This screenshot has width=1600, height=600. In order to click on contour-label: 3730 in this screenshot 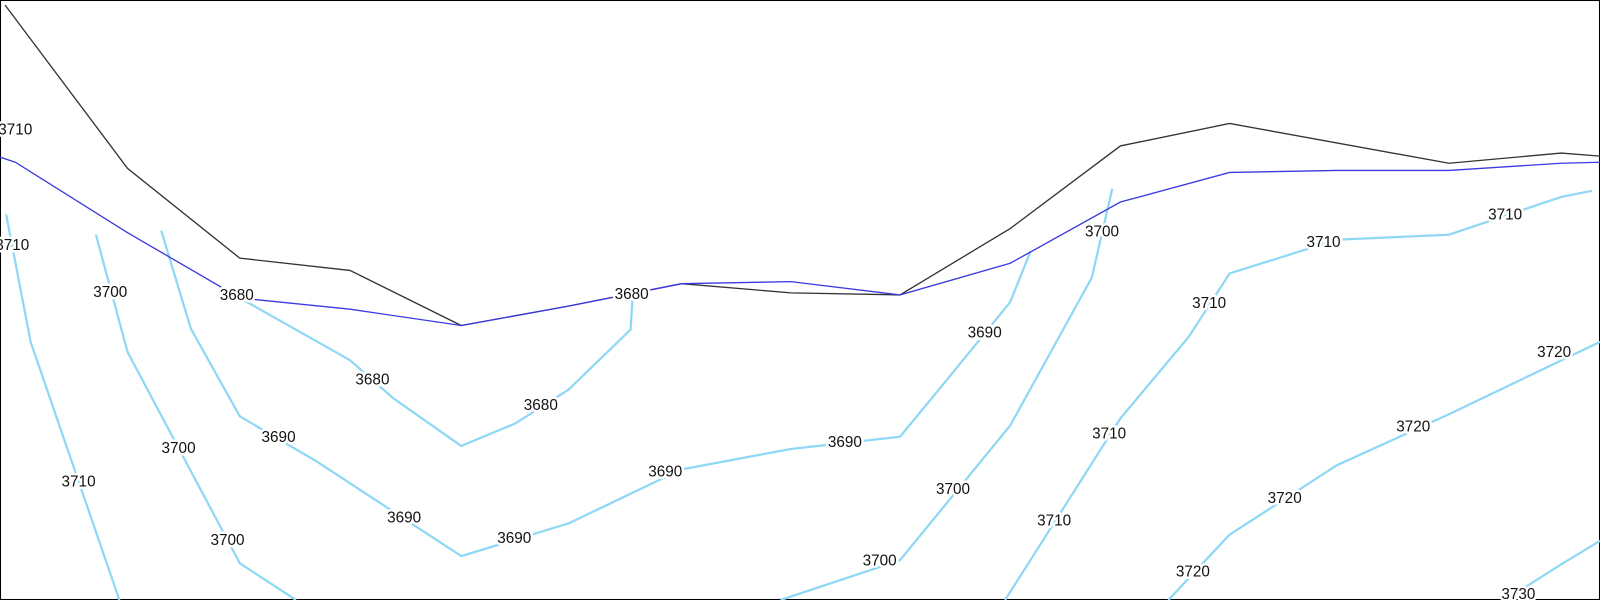, I will do `click(1518, 593)`.